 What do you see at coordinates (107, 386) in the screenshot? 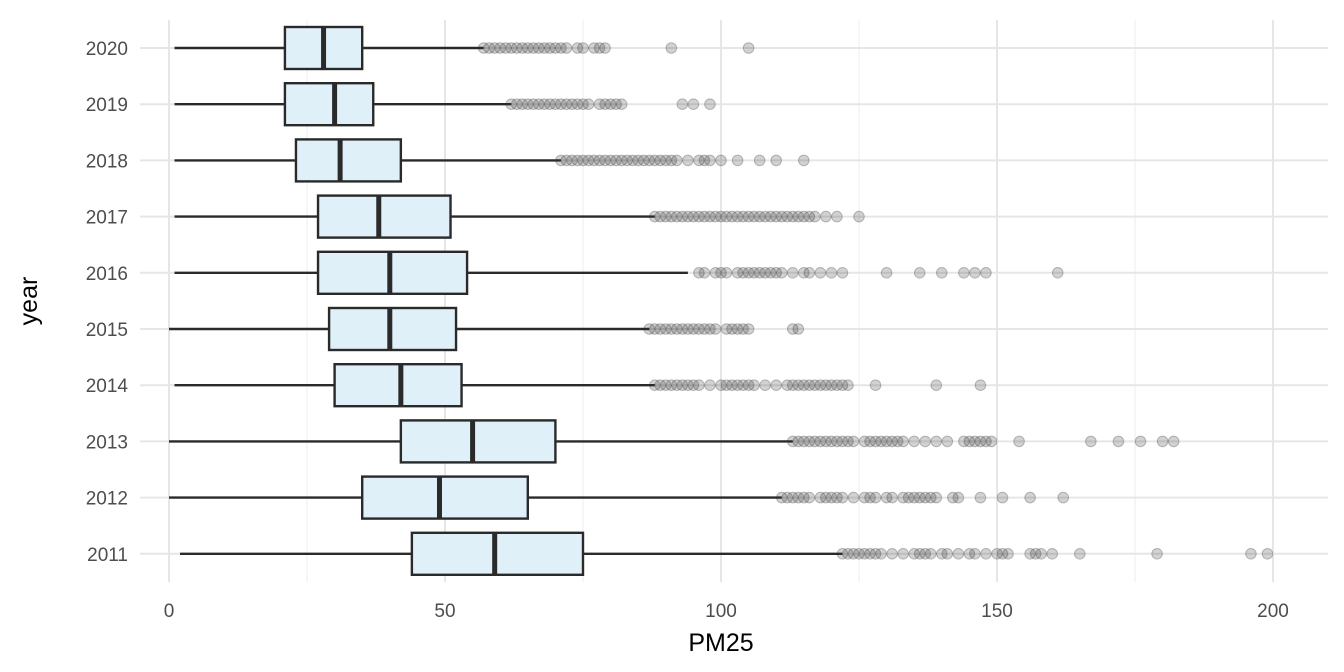
I see `y-tick-label: 2014` at bounding box center [107, 386].